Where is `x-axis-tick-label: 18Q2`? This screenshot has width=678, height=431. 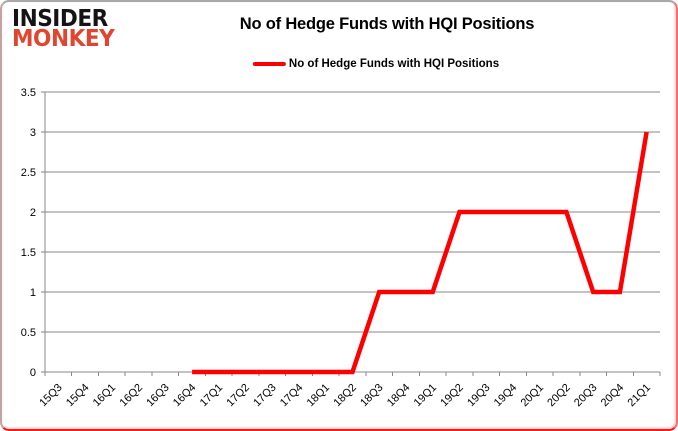 x-axis-tick-label: 18Q2 is located at coordinates (345, 396).